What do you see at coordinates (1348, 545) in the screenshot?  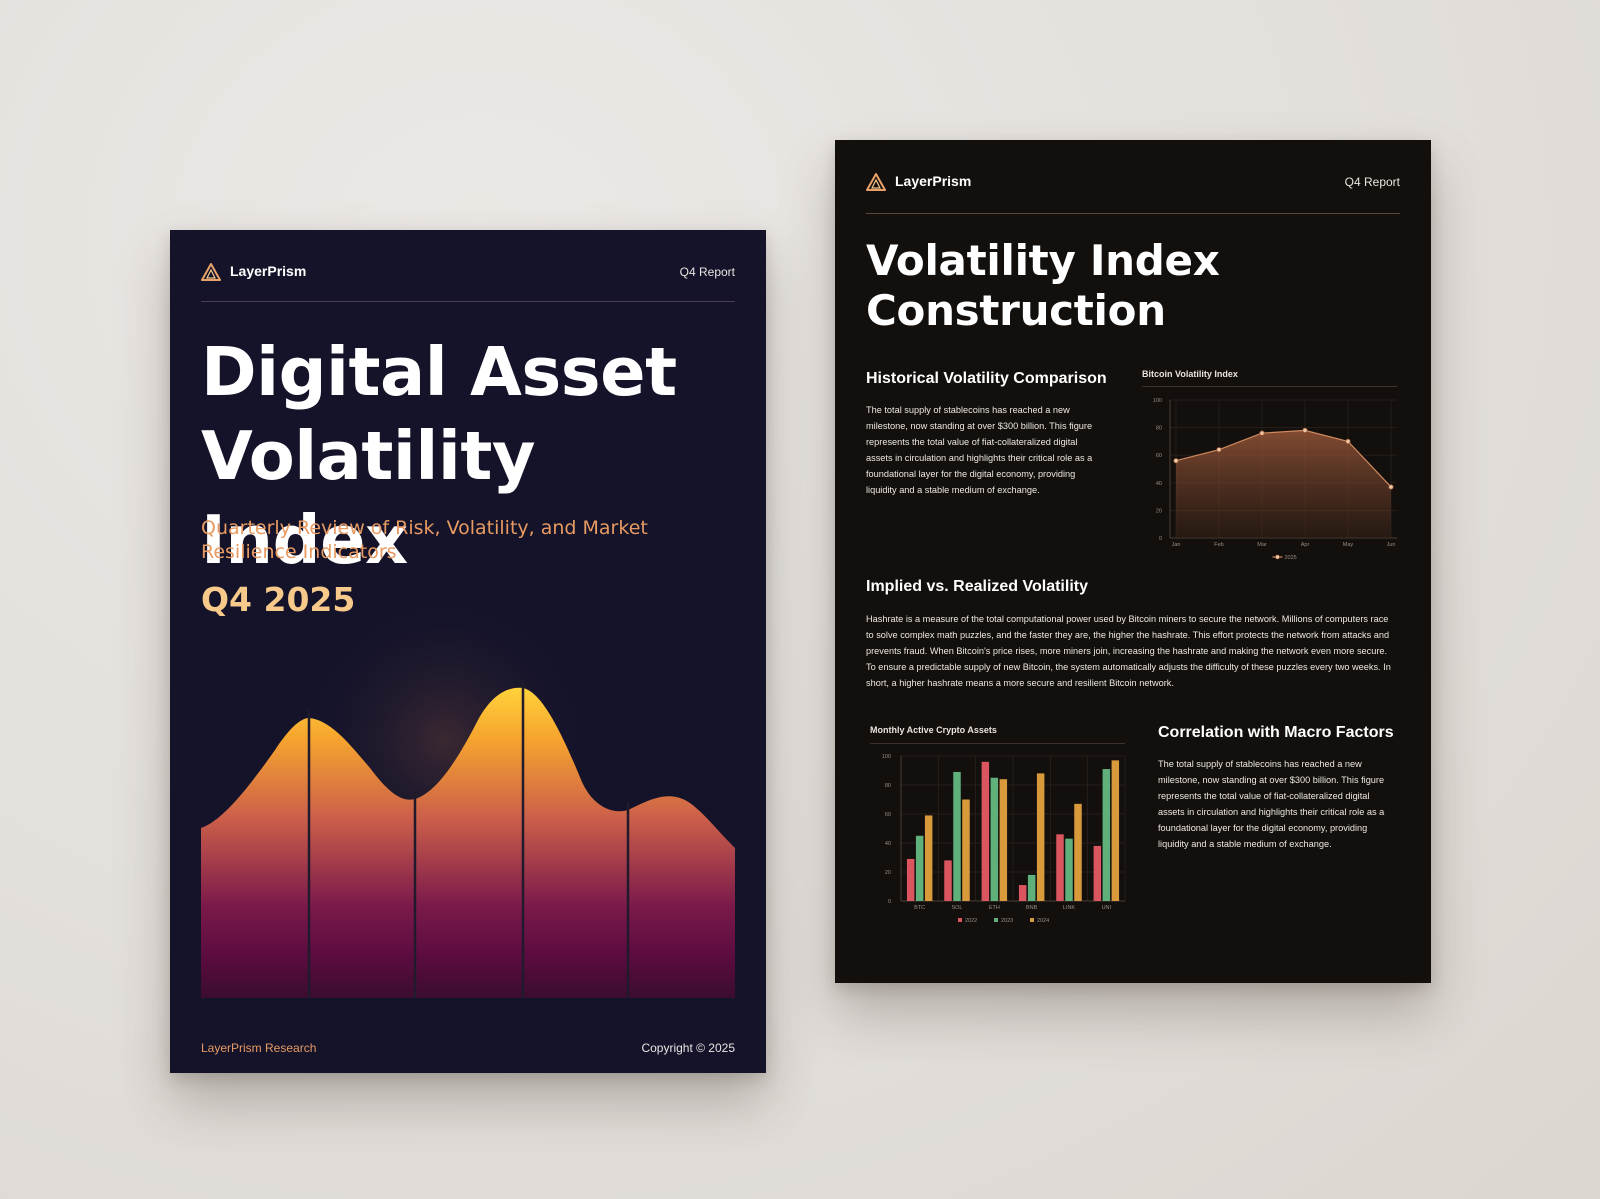 I see `x-tick-label: May` at bounding box center [1348, 545].